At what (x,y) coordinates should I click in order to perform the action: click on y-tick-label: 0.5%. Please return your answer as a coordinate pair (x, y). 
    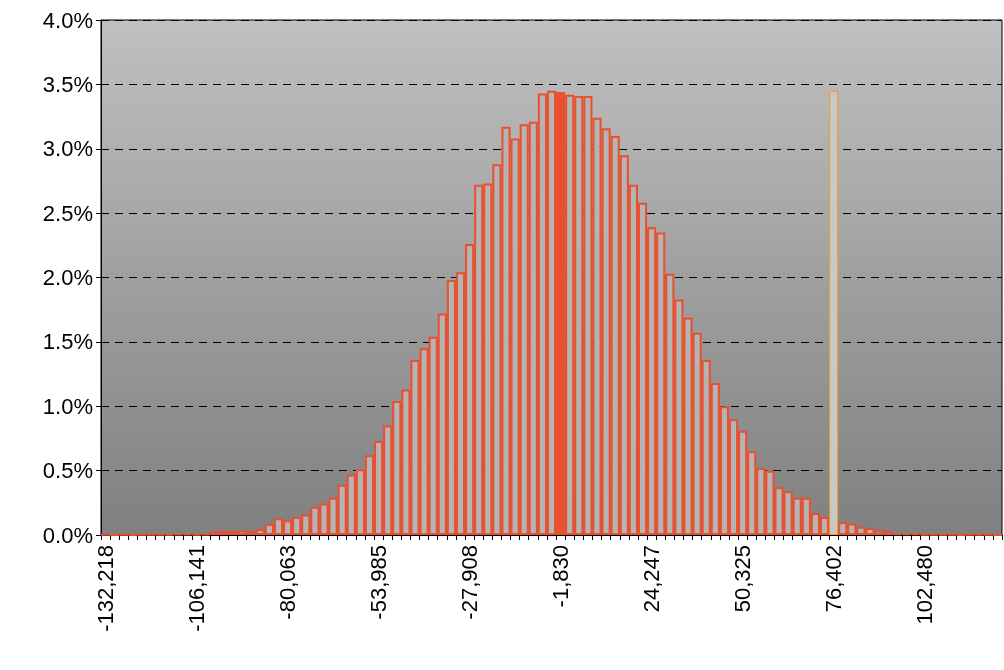
    Looking at the image, I should click on (67, 471).